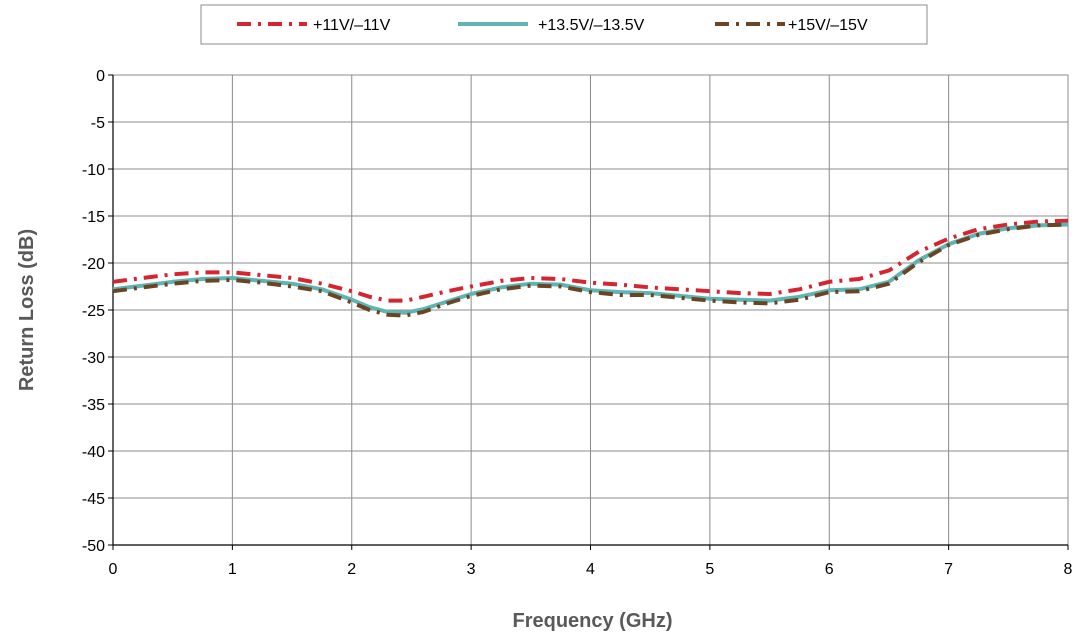  I want to click on legend: +11V/–11V +13.5V/–13.5V +15V/–15V, so click(564, 24).